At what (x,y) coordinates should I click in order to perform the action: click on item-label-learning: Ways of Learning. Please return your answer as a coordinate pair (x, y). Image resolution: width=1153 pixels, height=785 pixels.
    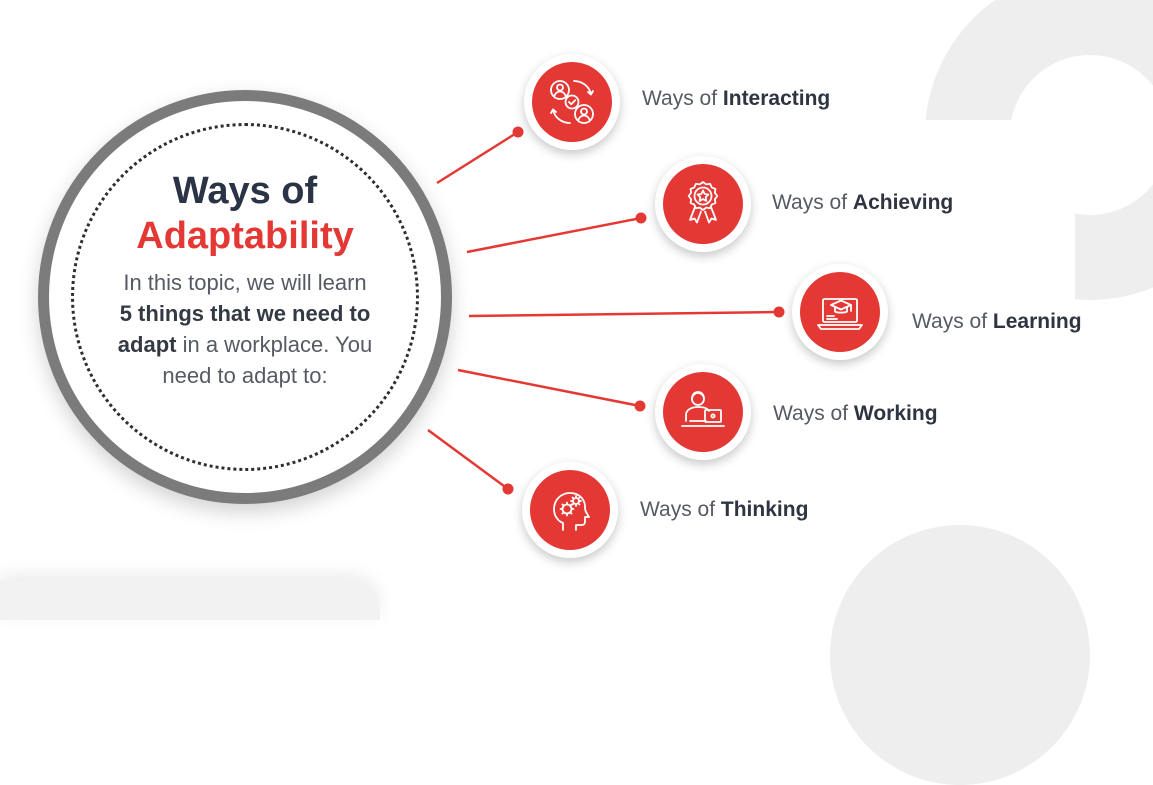
    Looking at the image, I should click on (997, 321).